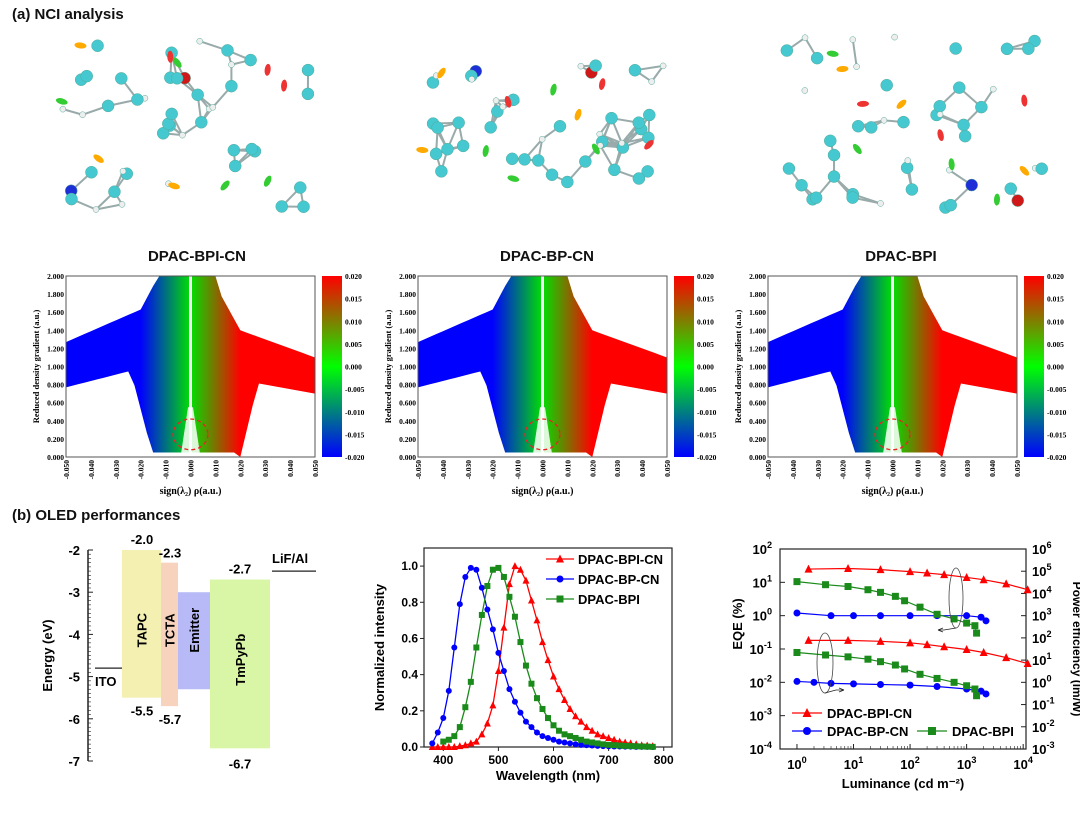 The width and height of the screenshot is (1080, 813). I want to click on homo-lumo-label: -2.0, so click(142, 539).